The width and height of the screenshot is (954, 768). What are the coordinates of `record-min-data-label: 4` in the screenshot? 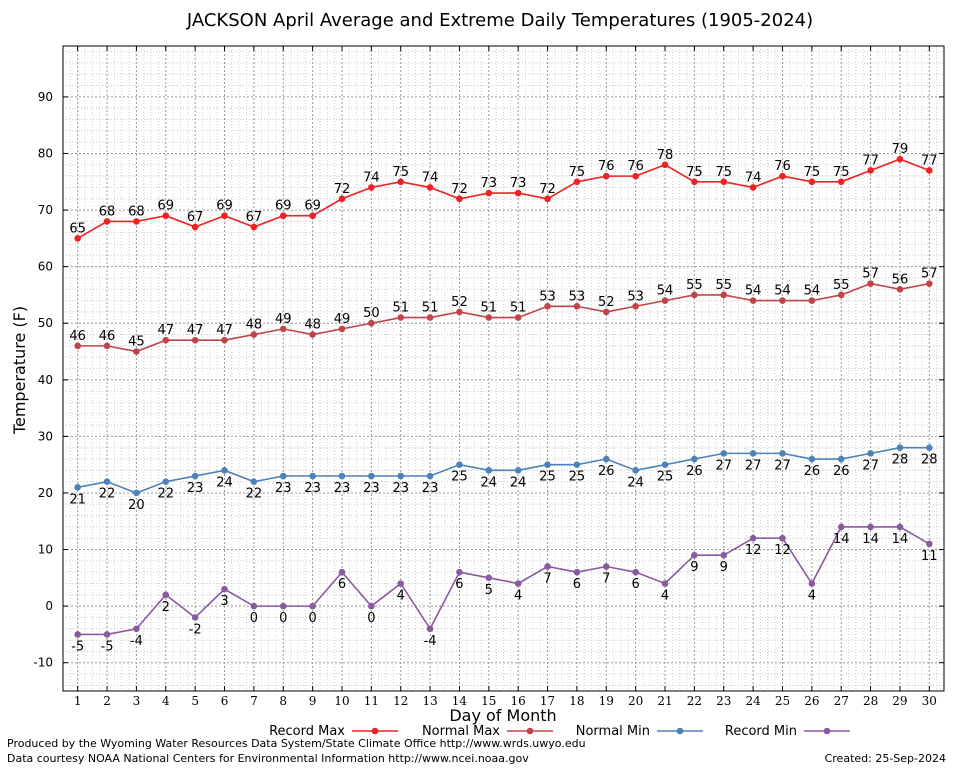 It's located at (518, 596).